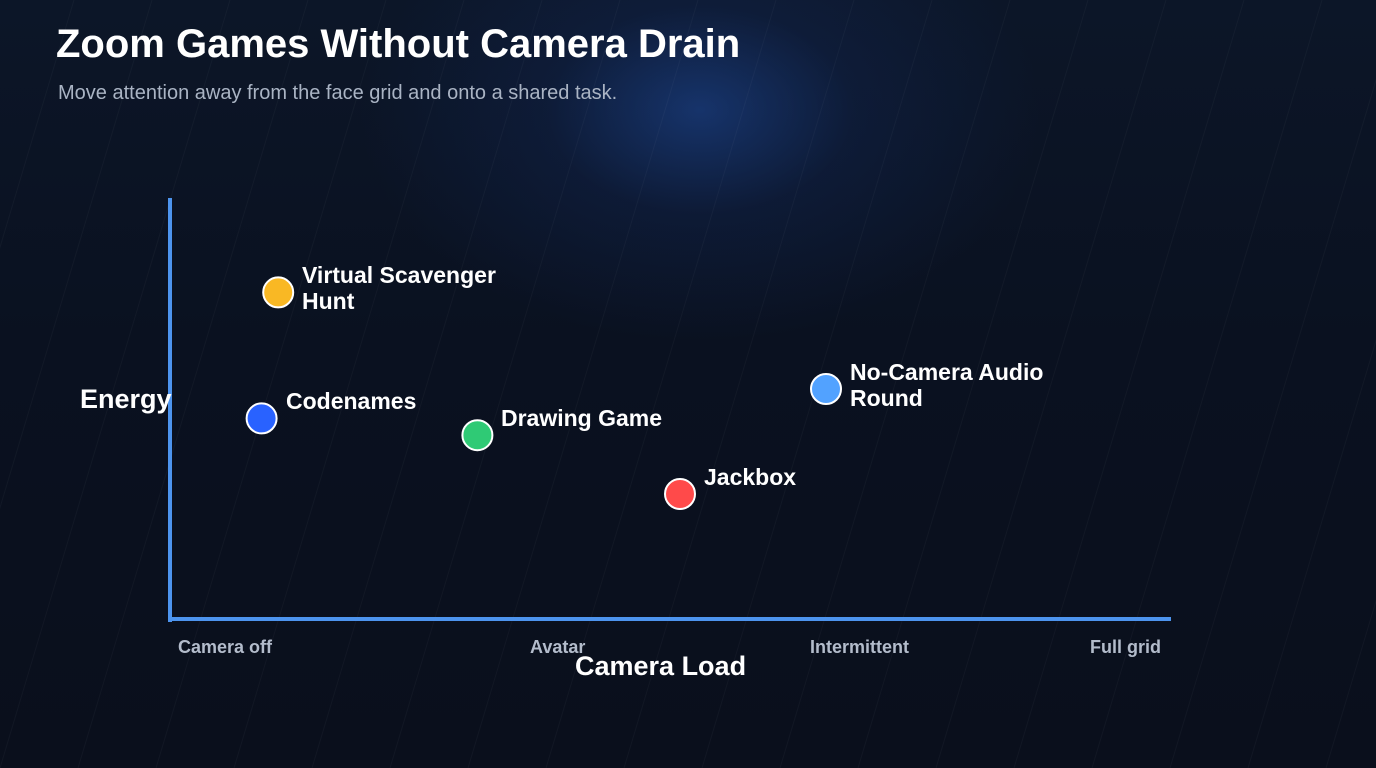  What do you see at coordinates (351, 401) in the screenshot?
I see `point-label: Codenames` at bounding box center [351, 401].